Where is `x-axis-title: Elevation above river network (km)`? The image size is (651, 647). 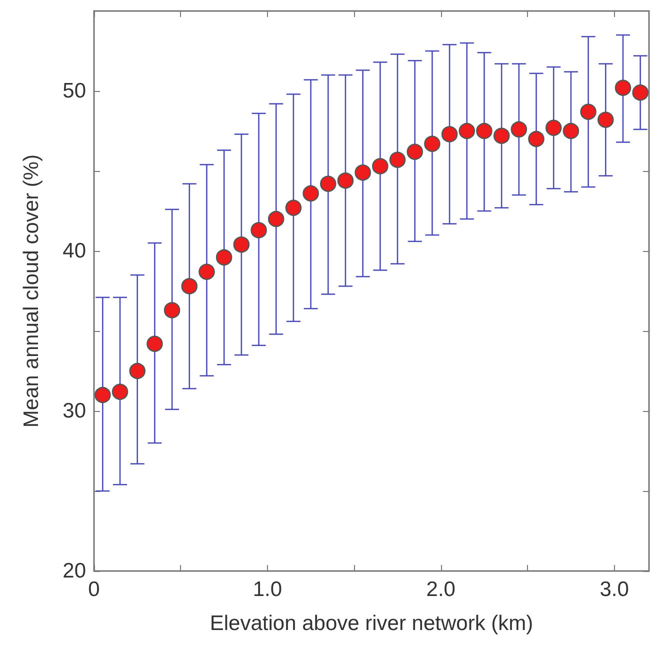
x-axis-title: Elevation above river network (km) is located at coordinates (372, 623).